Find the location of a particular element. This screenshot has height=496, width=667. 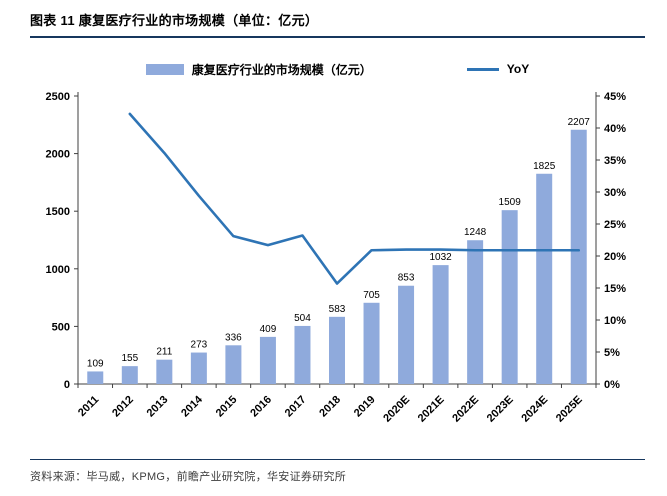

right-axis-label: 15% is located at coordinates (615, 289).